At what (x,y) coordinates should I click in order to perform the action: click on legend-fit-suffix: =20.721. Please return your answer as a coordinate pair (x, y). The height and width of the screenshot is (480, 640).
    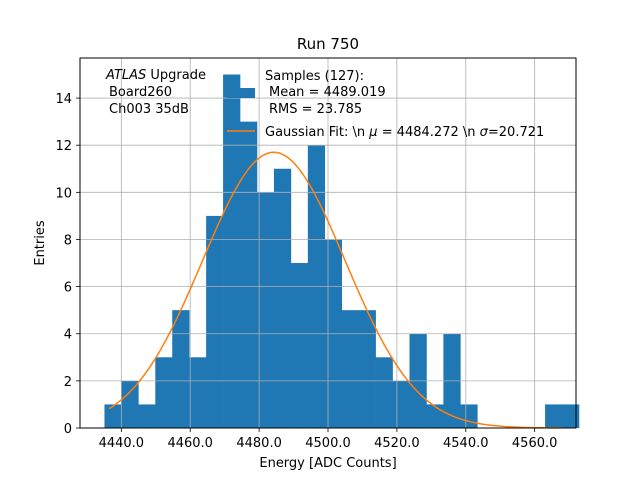
    Looking at the image, I should click on (516, 132).